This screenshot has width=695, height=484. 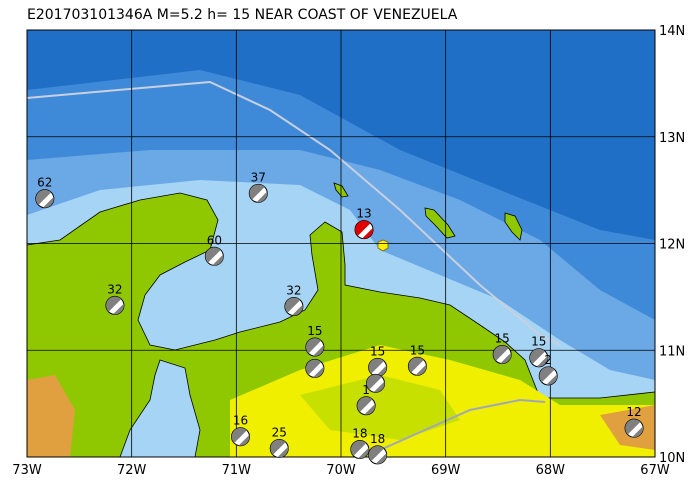 What do you see at coordinates (633, 412) in the screenshot?
I see `depth-label: 12` at bounding box center [633, 412].